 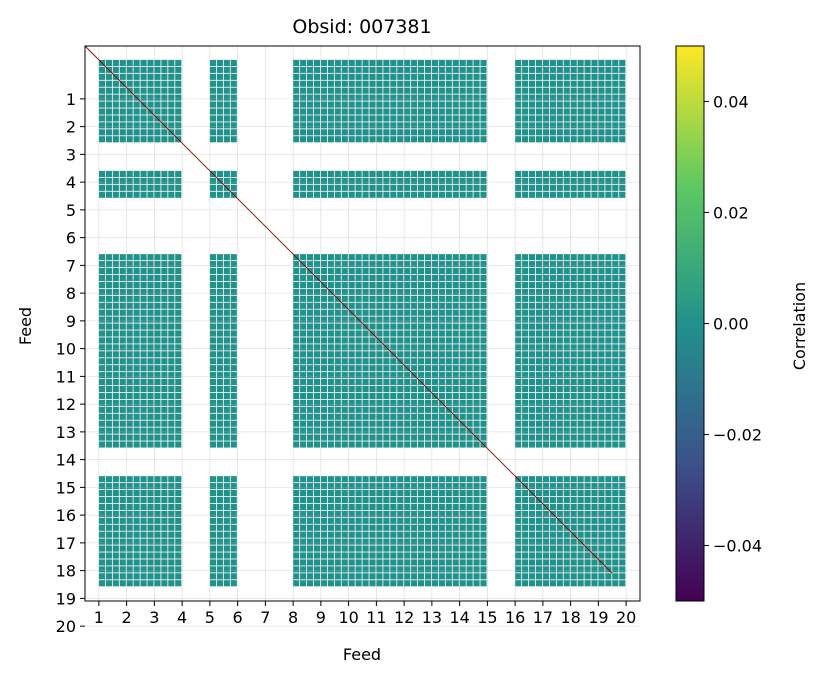 I want to click on colorbar-tick-label: −0.04, so click(x=737, y=546).